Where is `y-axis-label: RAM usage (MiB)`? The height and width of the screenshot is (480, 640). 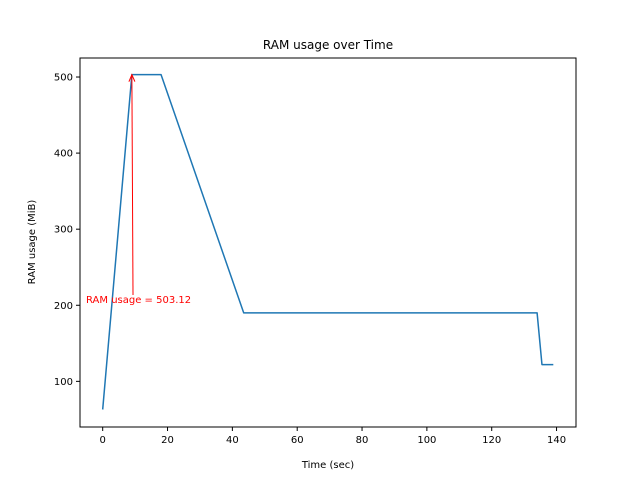 y-axis-label: RAM usage (MiB) is located at coordinates (32, 242).